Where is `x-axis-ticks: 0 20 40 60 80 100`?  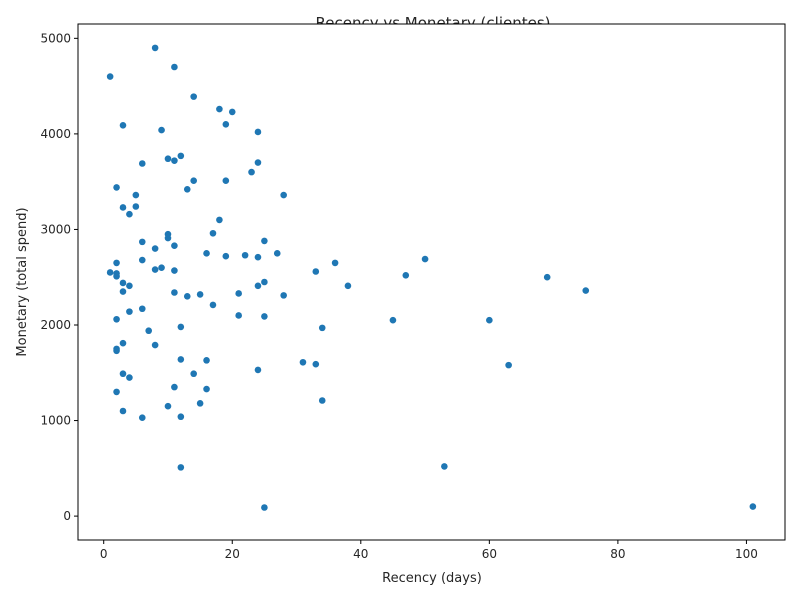
x-axis-ticks: 0 20 40 60 80 100 is located at coordinates (429, 550).